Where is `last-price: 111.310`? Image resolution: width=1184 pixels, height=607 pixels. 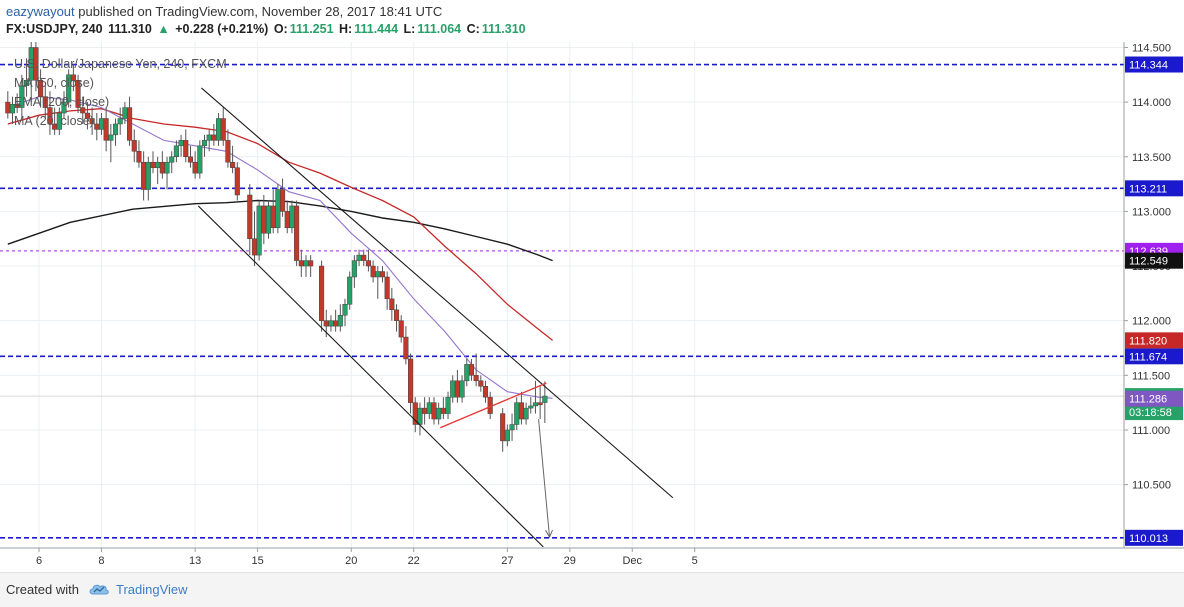
last-price: 111.310 is located at coordinates (130, 29).